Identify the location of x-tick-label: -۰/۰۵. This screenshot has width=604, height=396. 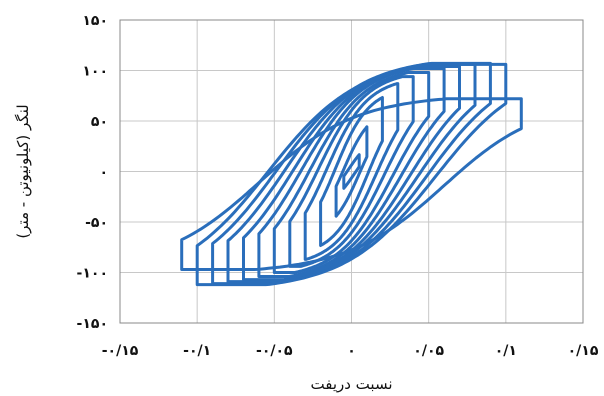
(274, 351).